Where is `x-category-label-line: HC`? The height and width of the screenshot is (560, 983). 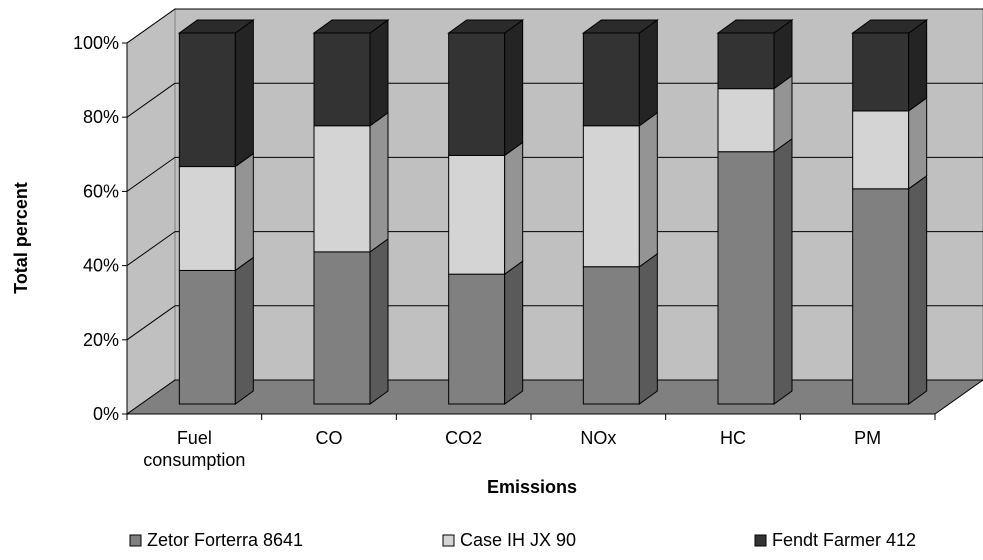 x-category-label-line: HC is located at coordinates (733, 438).